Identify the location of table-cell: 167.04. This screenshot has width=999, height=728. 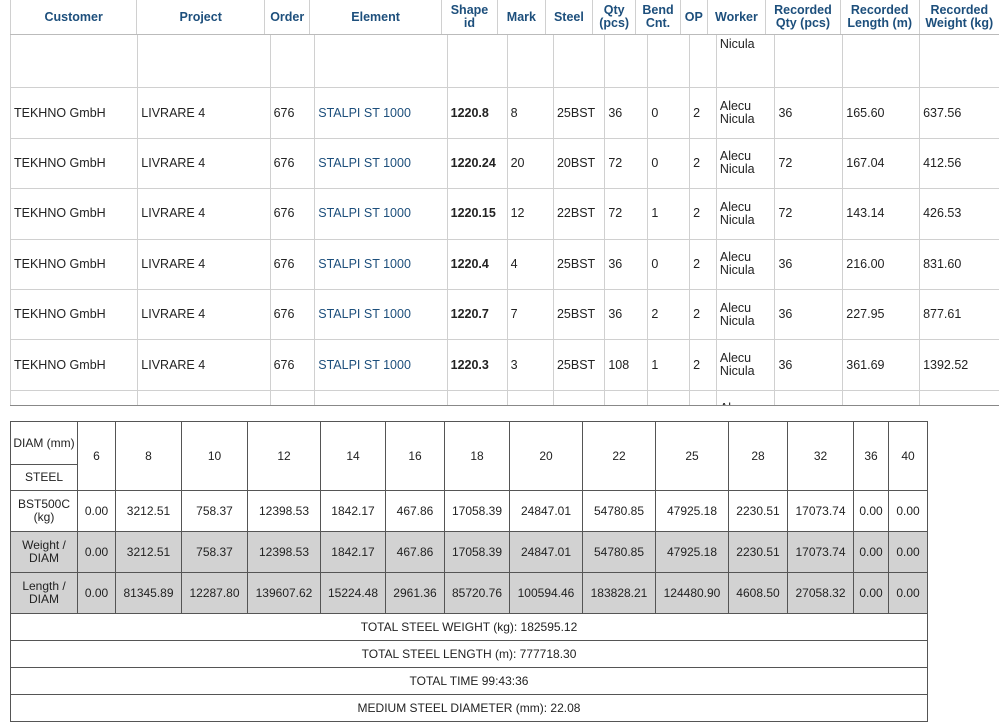
(881, 164).